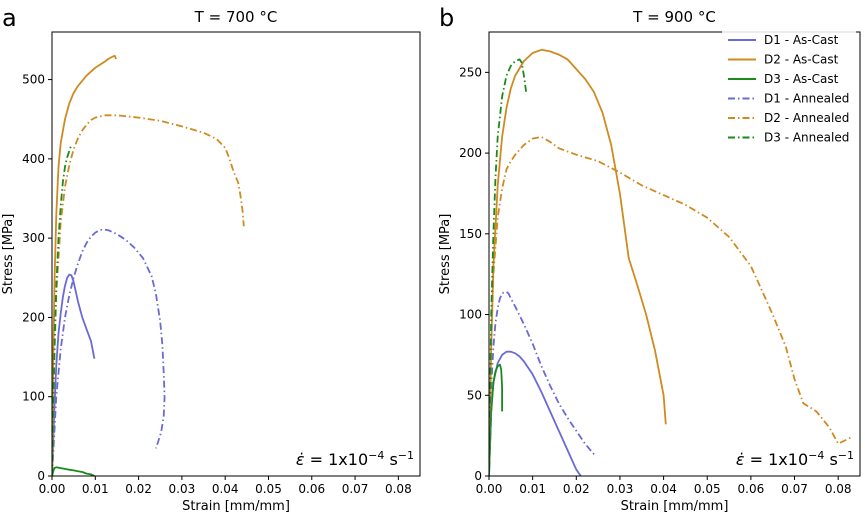 The height and width of the screenshot is (515, 865). I want to click on legend-label: D3 - As-Cast, so click(801, 79).